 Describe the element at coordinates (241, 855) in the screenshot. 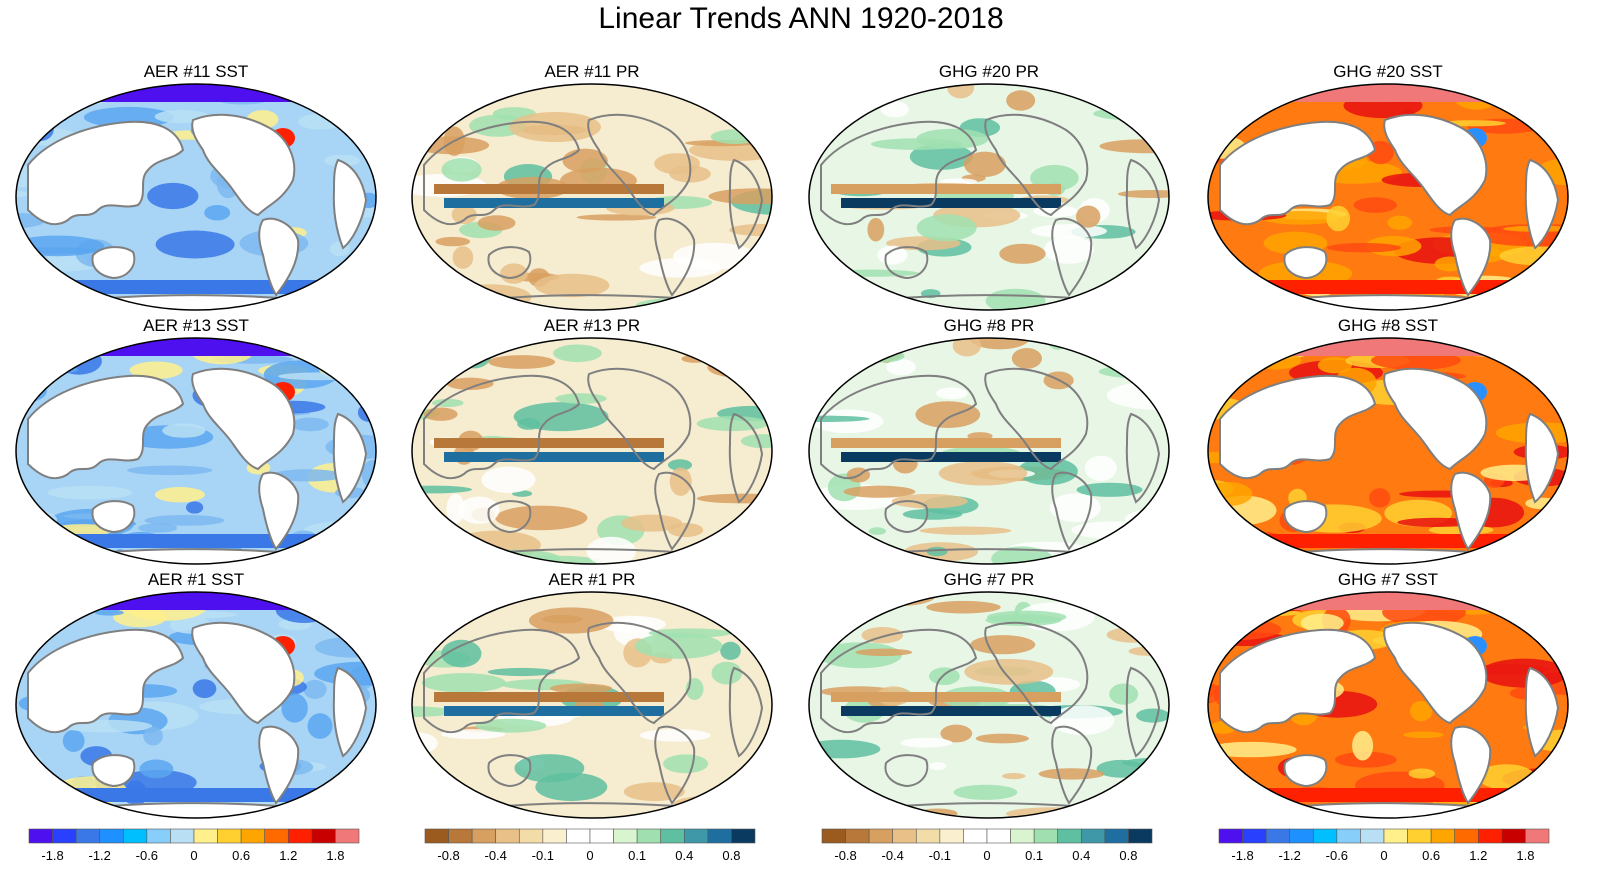

I see `colorbar-tick-label: 0.6` at that location.